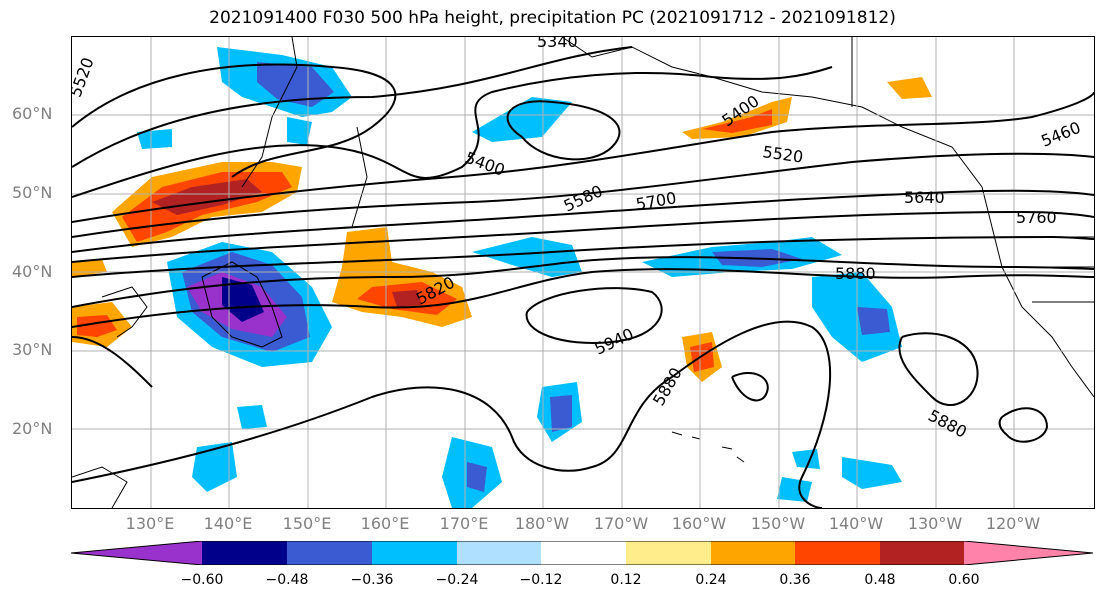 This screenshot has width=1105, height=601. Describe the element at coordinates (935, 523) in the screenshot. I see `lon-label-130w: 130°W` at that location.